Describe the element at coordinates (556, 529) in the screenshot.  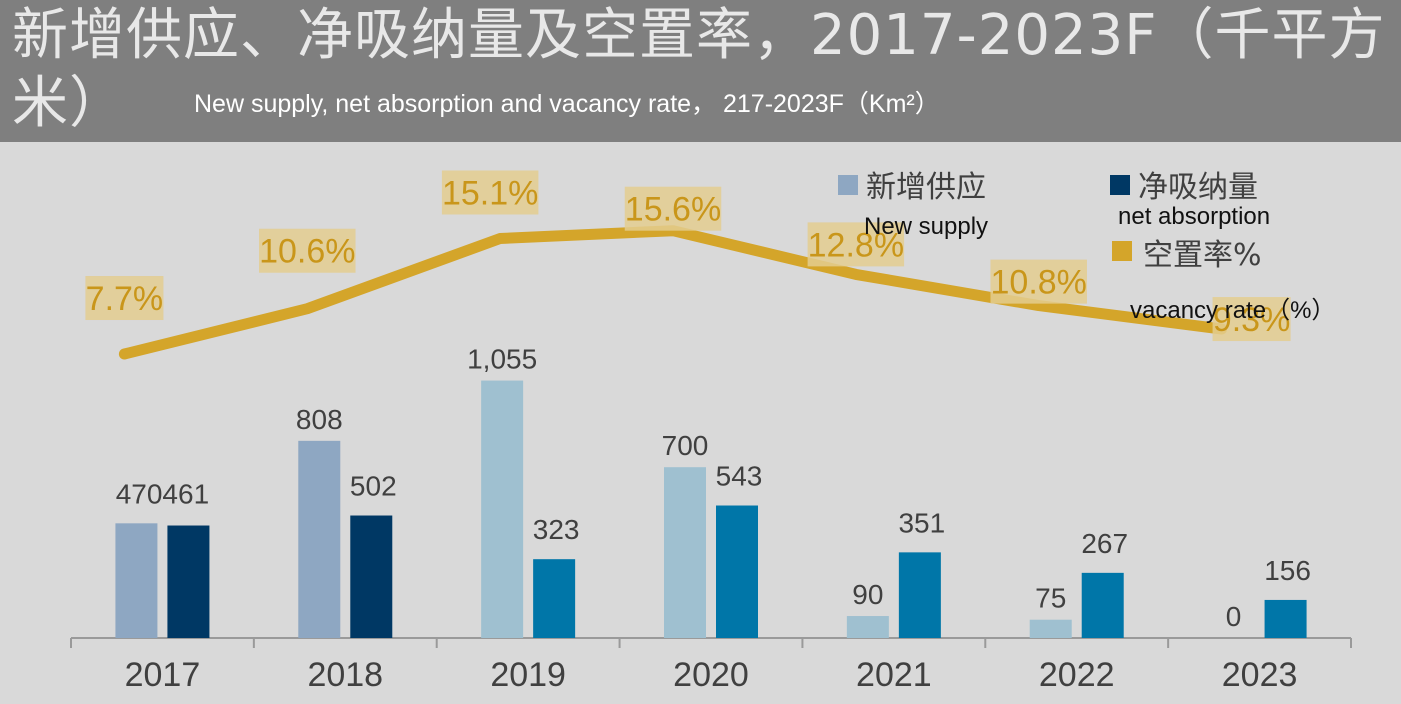
I see `net-absorption-label-2019: 323` at that location.